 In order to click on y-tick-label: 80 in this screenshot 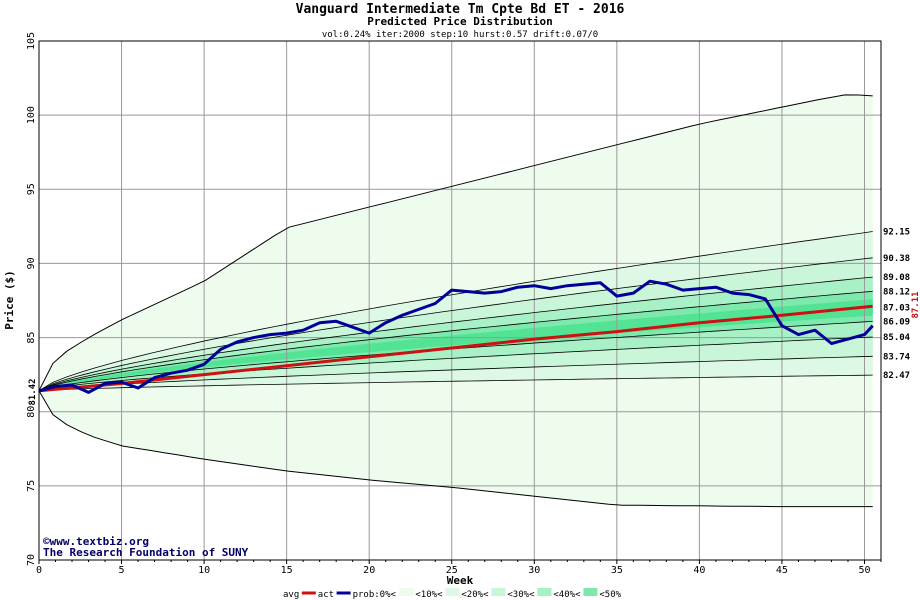, I will do `click(31, 412)`.